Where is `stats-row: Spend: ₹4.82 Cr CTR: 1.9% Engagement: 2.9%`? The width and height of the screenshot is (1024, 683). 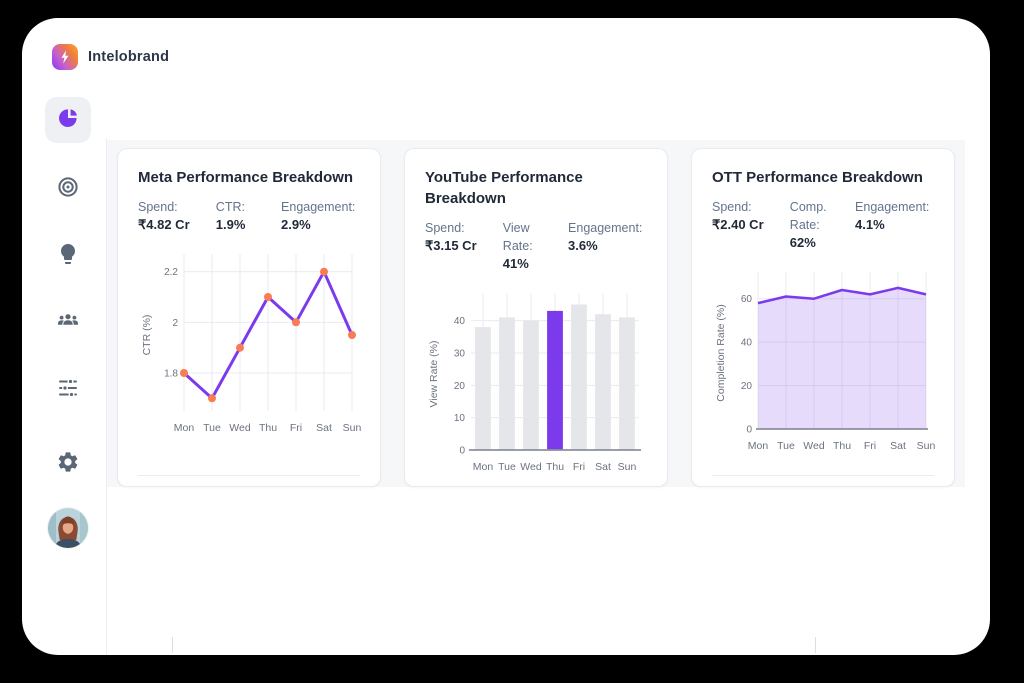 stats-row: Spend: ₹4.82 Cr CTR: 1.9% Engagement: 2.9% is located at coordinates (249, 216).